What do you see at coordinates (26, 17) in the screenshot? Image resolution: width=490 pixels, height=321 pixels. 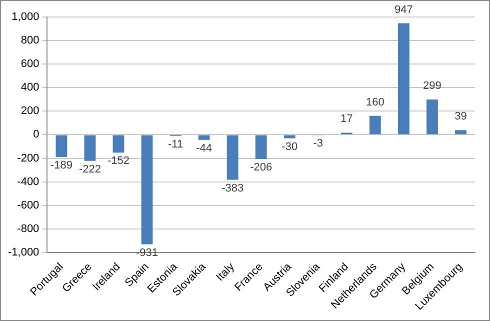 I see `y-tick-label: 1,000` at bounding box center [26, 17].